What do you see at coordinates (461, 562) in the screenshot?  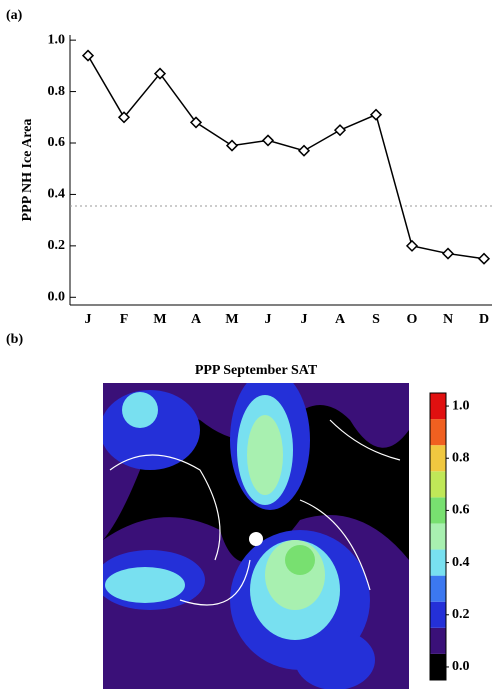 I see `colorbar-label: 0.4` at bounding box center [461, 562].